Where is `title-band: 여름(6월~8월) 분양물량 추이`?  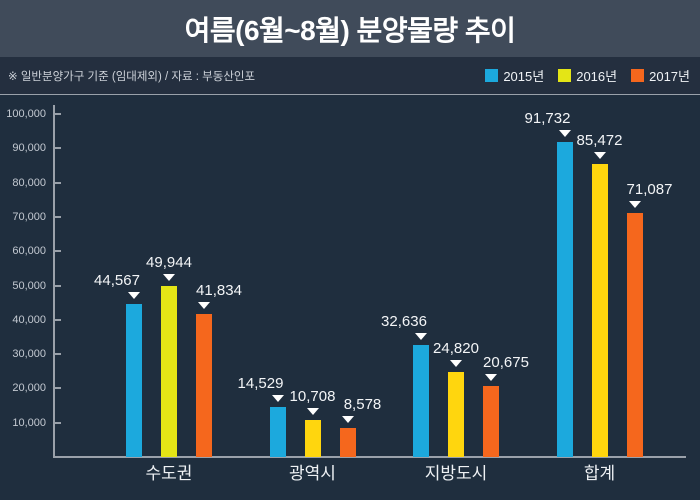 title-band: 여름(6월~8월) 분양물량 추이 is located at coordinates (350, 28).